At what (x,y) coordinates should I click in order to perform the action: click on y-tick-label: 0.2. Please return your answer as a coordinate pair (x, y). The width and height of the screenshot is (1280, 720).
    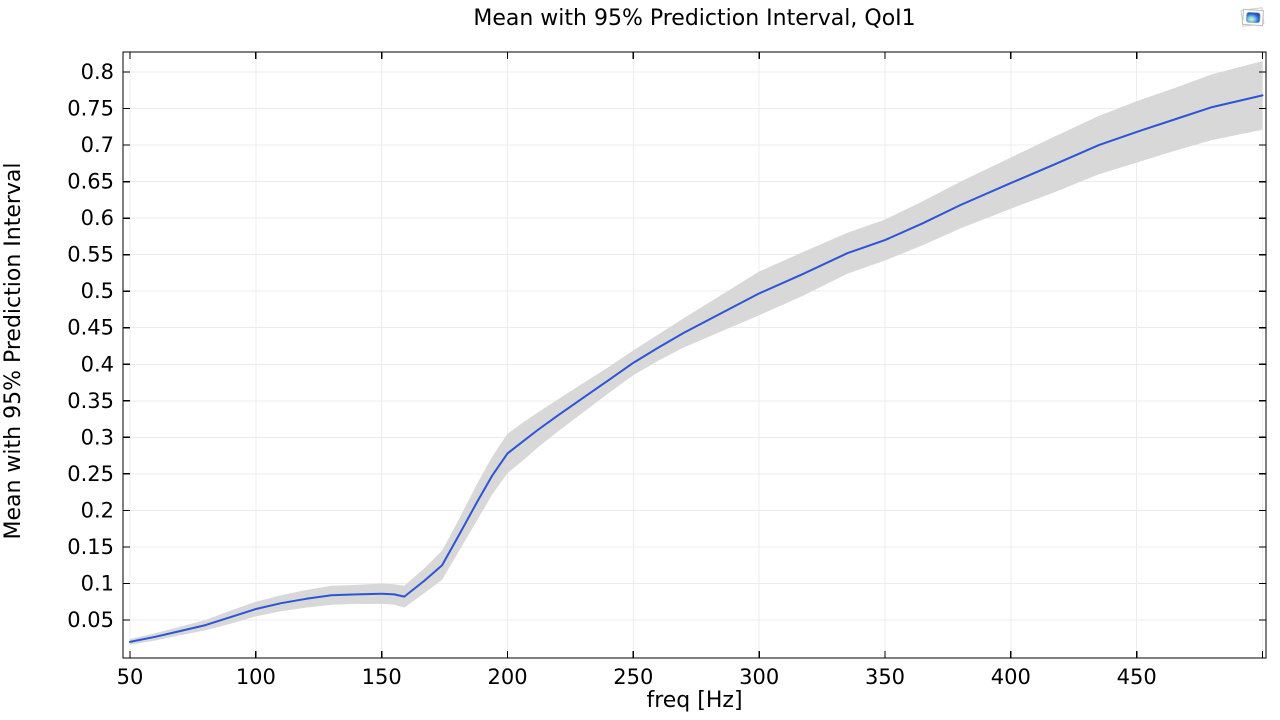
    Looking at the image, I should click on (97, 510).